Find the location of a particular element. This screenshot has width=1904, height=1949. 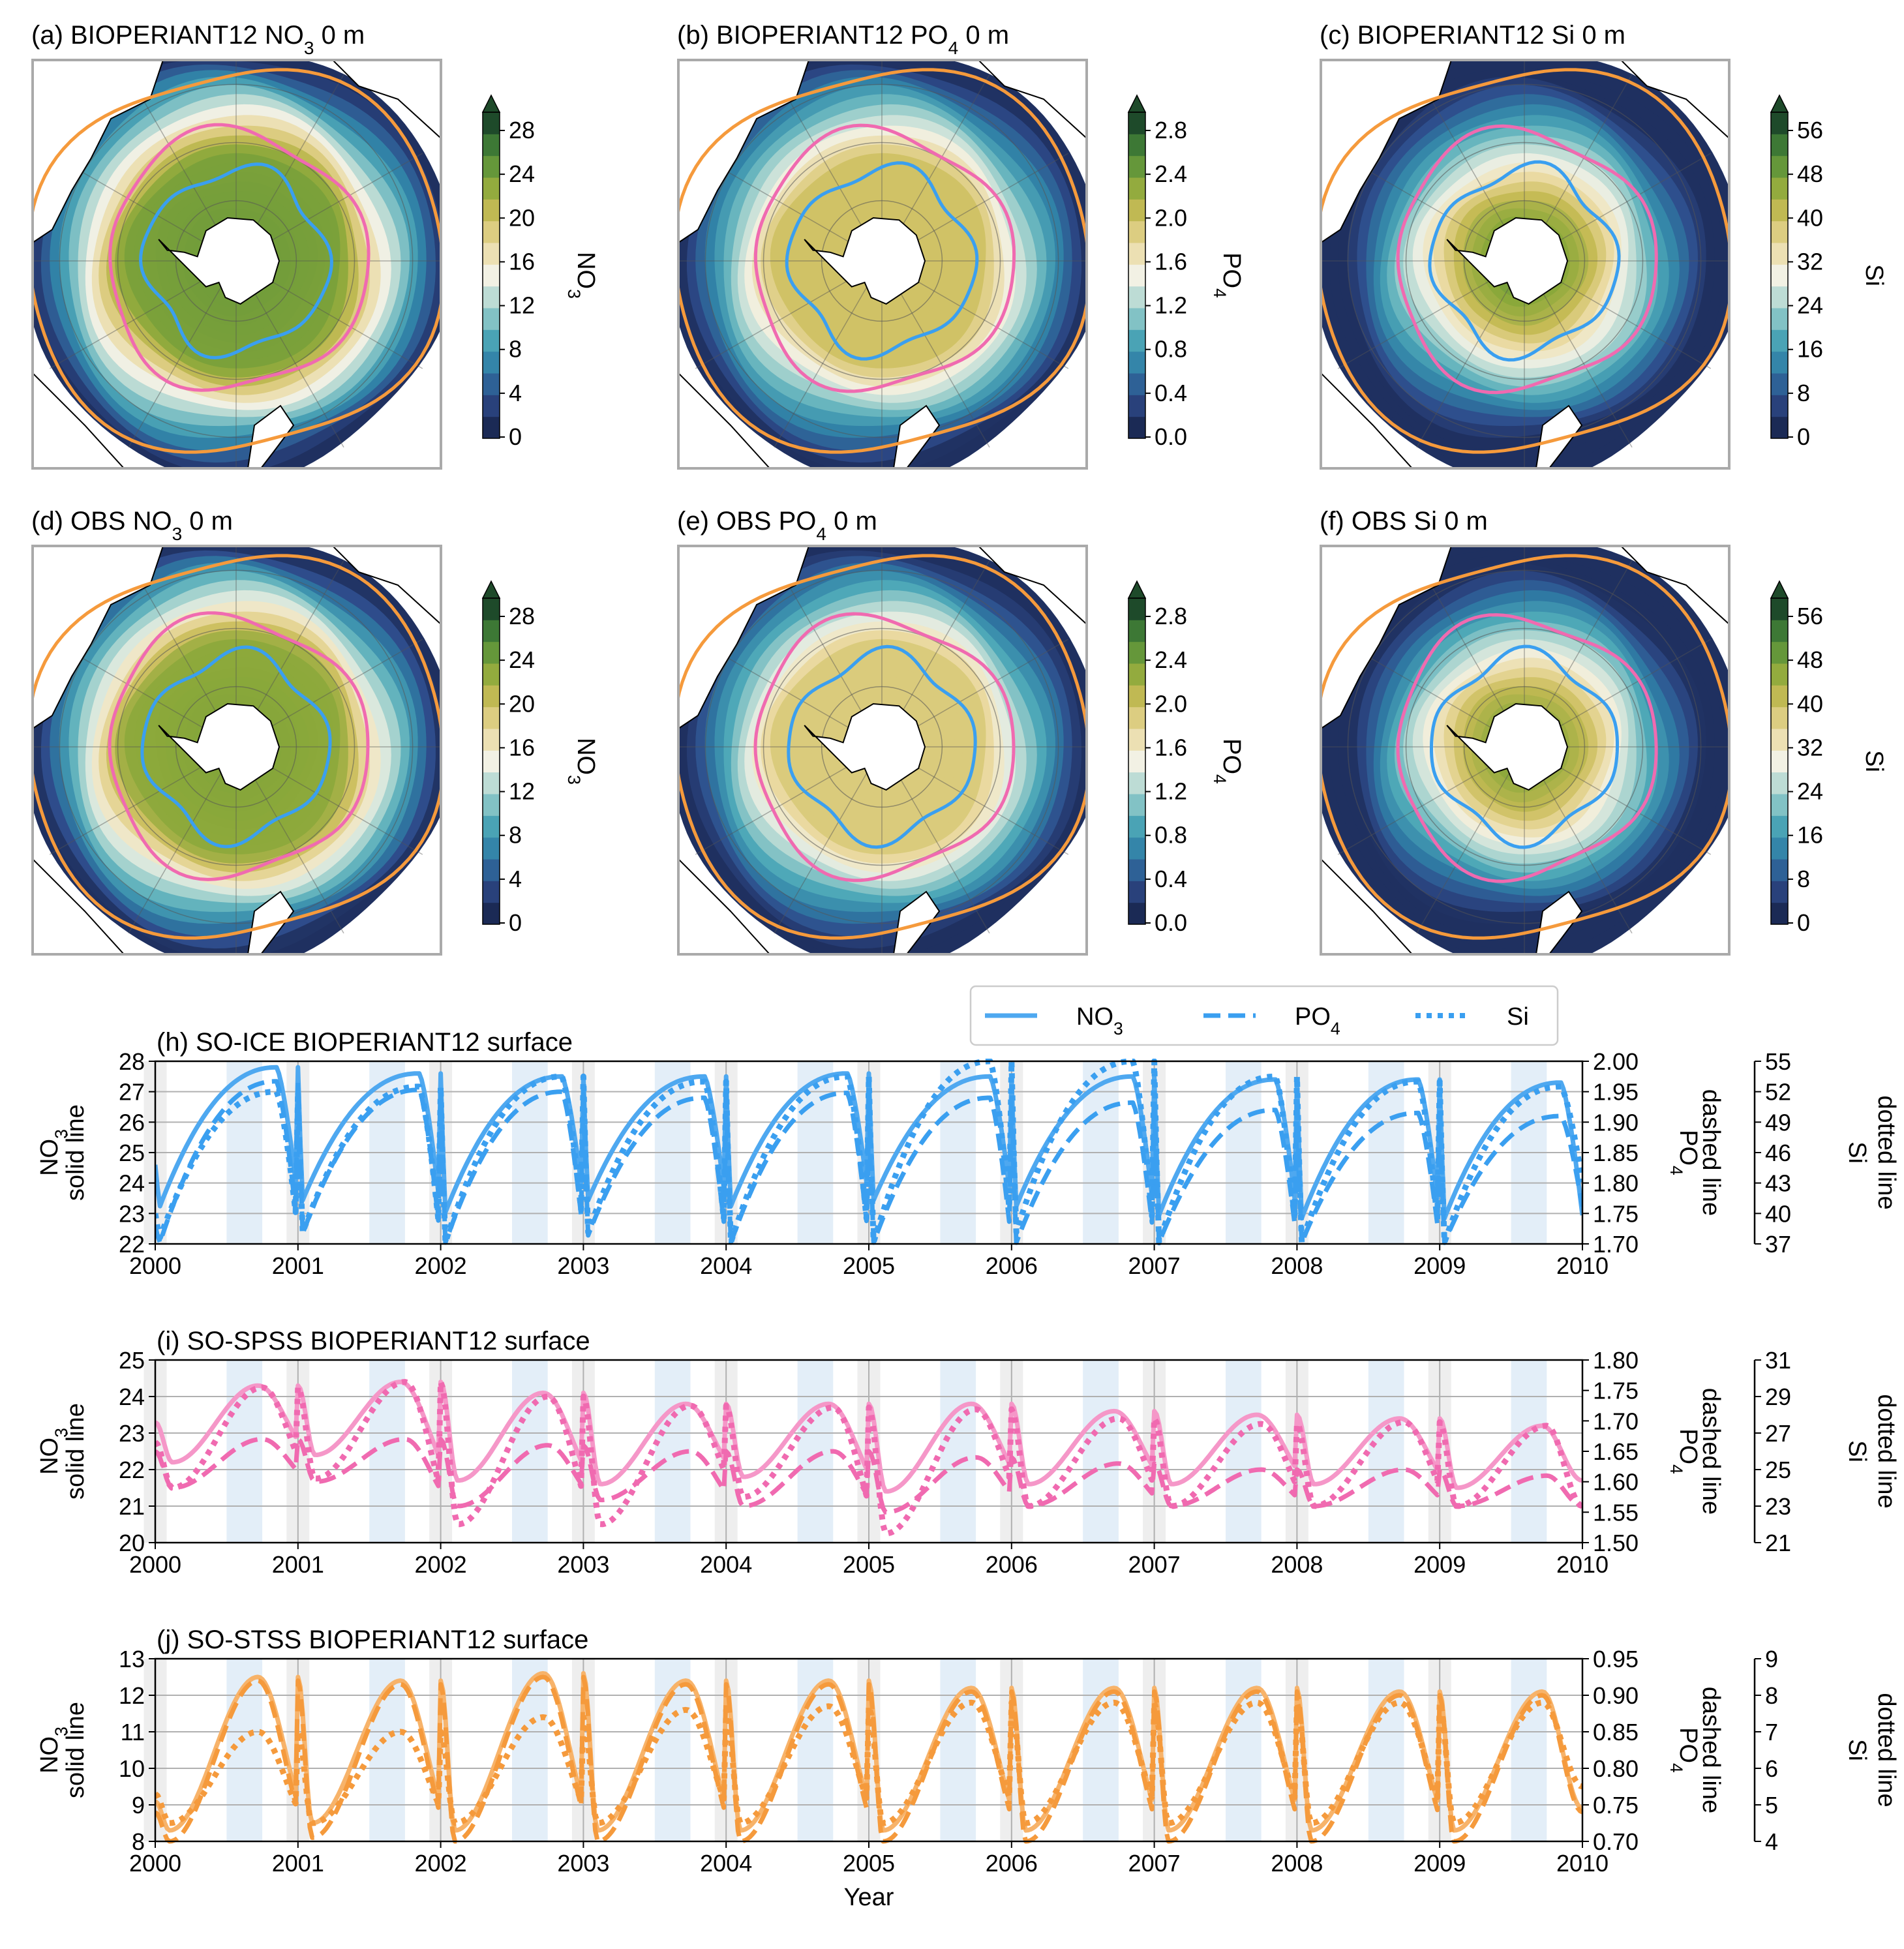

y-right-label-sub: dashed line is located at coordinates (1711, 1750).